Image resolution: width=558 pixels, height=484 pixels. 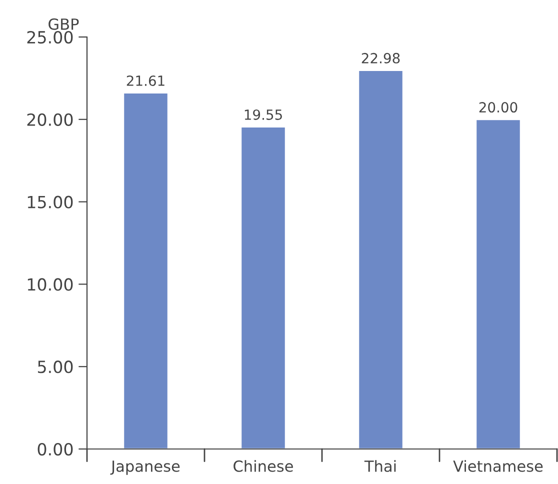 What do you see at coordinates (55, 449) in the screenshot?
I see `y-tick-label: 0.00` at bounding box center [55, 449].